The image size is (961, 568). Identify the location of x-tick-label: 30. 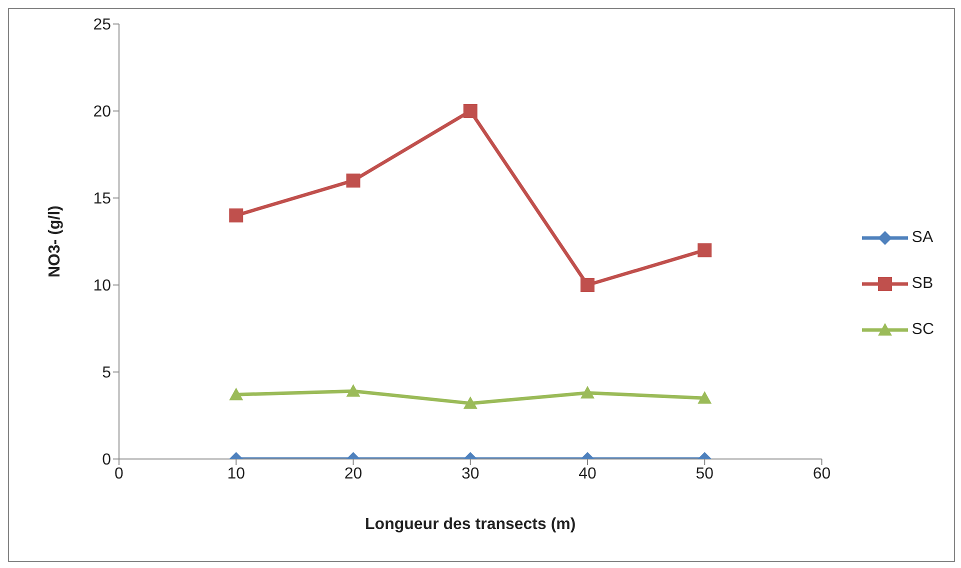
(470, 473).